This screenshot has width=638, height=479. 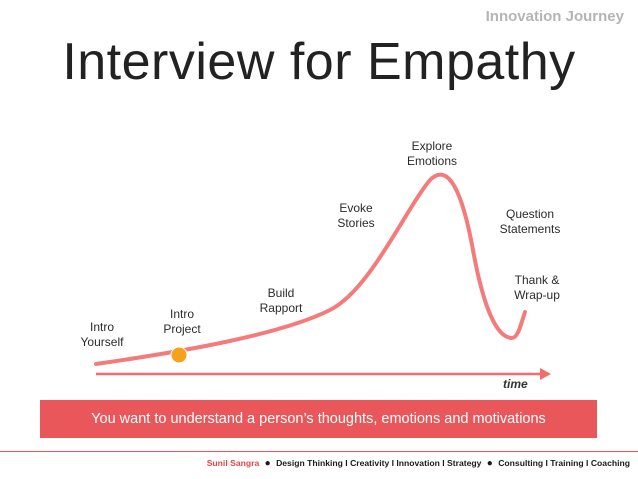 I want to click on stage-label-line: Project, so click(x=182, y=329).